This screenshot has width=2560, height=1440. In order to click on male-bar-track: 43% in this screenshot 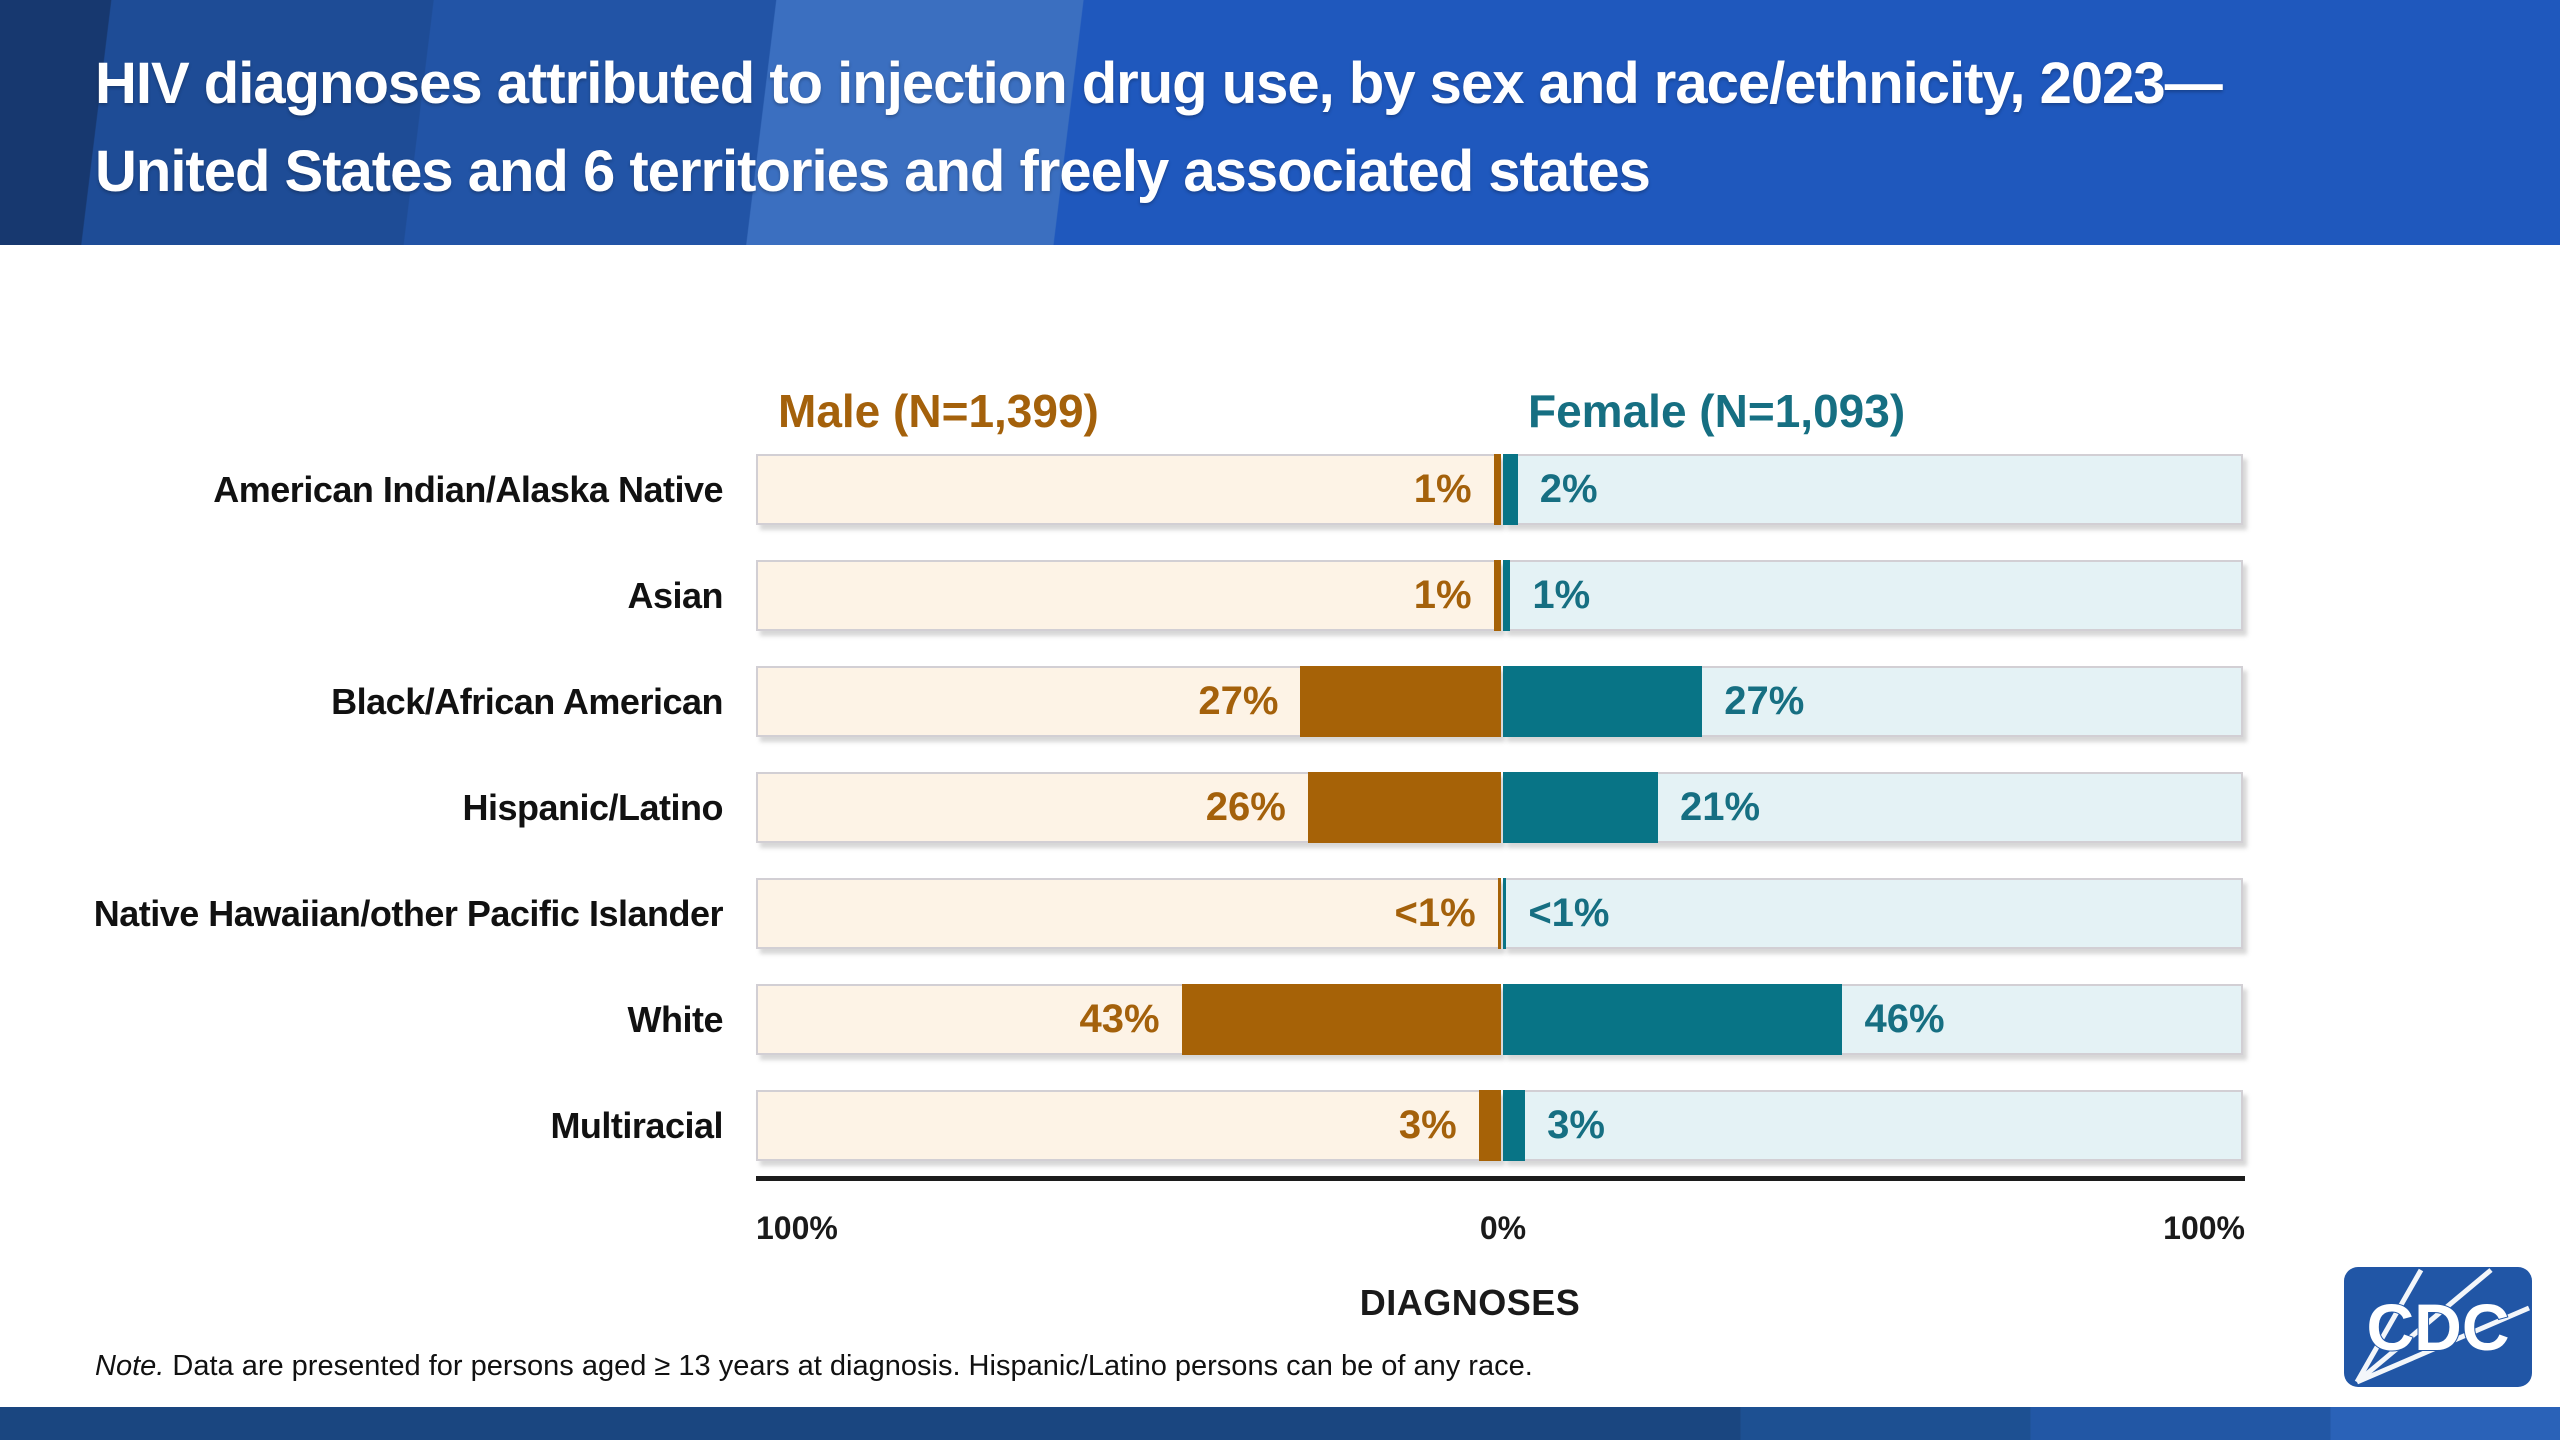, I will do `click(1128, 1019)`.